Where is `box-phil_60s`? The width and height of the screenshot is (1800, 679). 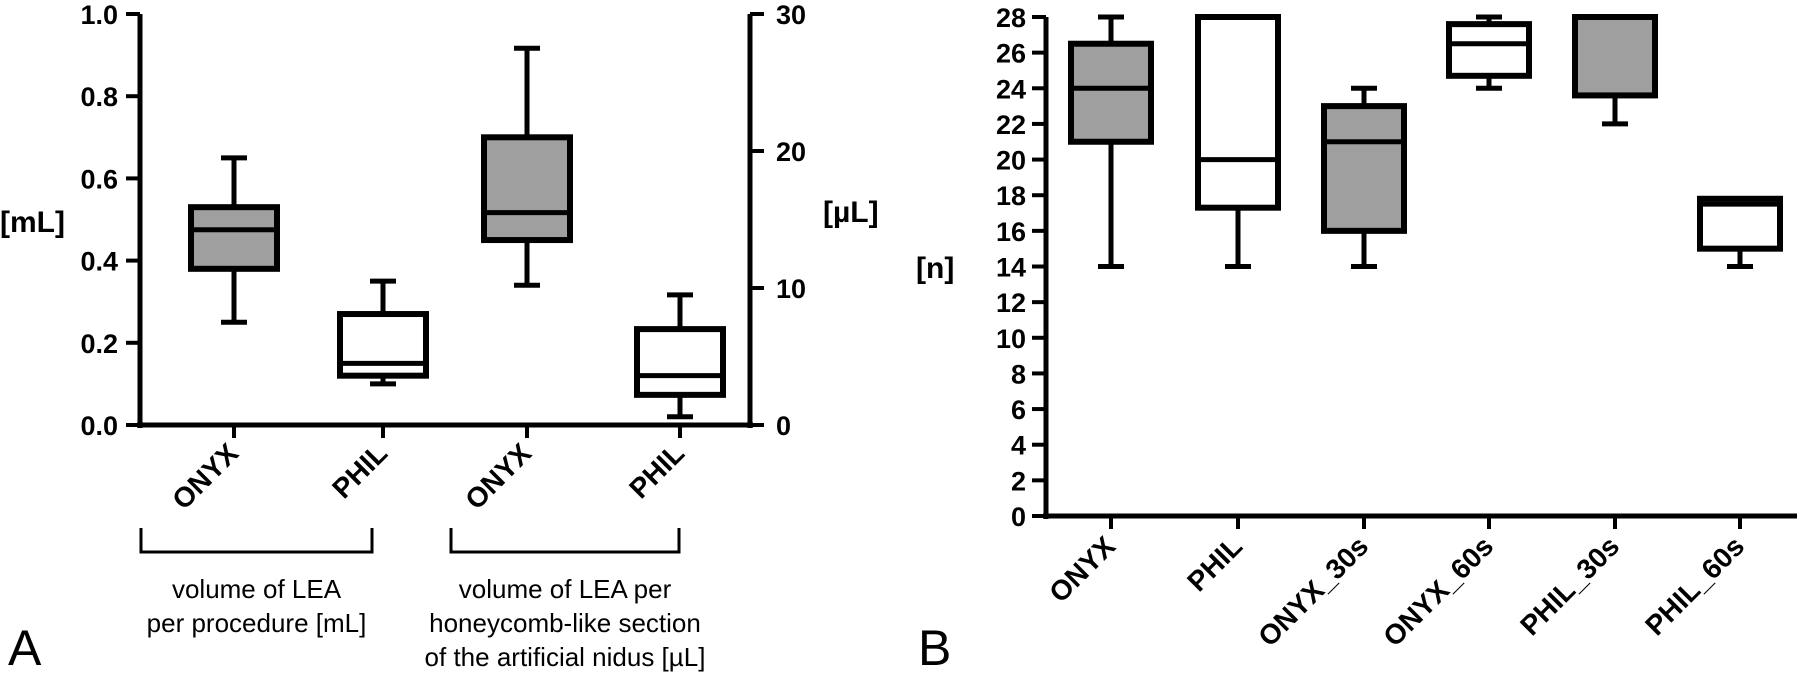 box-phil_60s is located at coordinates (1740, 232).